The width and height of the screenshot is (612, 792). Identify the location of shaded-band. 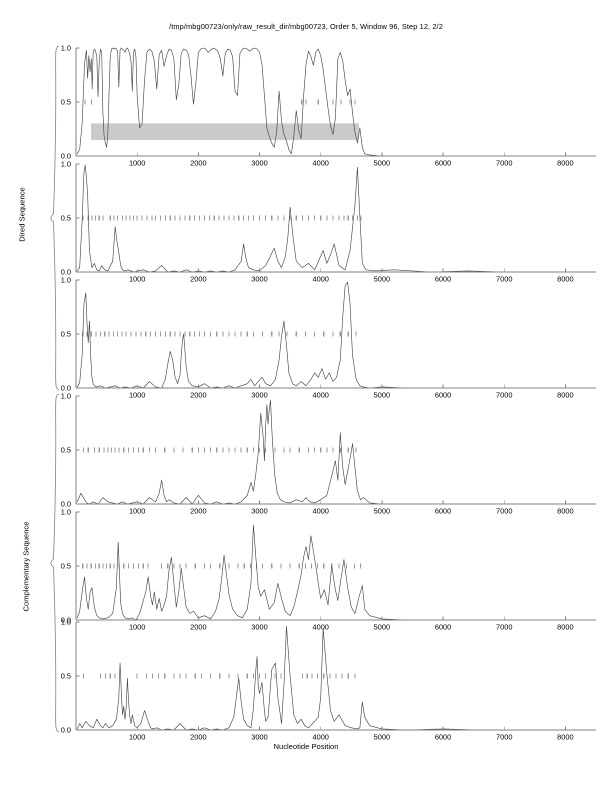
(225, 132).